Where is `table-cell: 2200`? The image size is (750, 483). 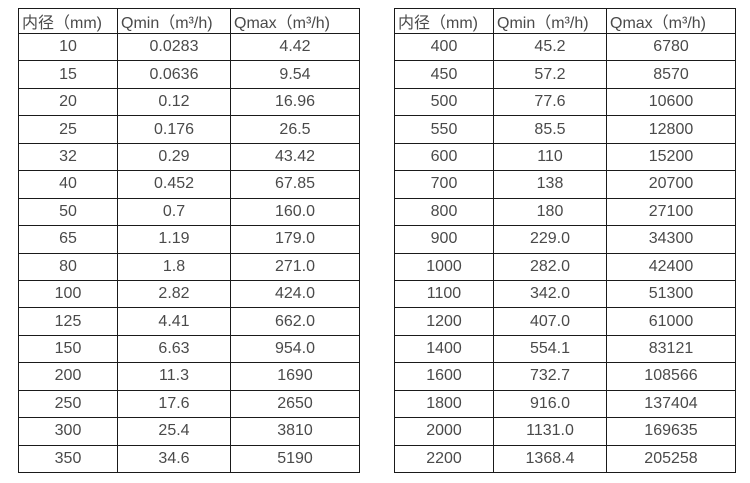
table-cell: 2200 is located at coordinates (444, 459).